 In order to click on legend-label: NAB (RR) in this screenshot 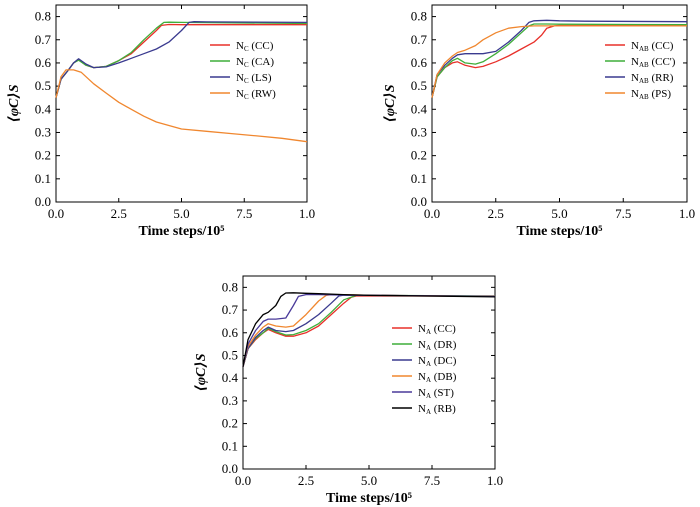, I will do `click(652, 78)`.